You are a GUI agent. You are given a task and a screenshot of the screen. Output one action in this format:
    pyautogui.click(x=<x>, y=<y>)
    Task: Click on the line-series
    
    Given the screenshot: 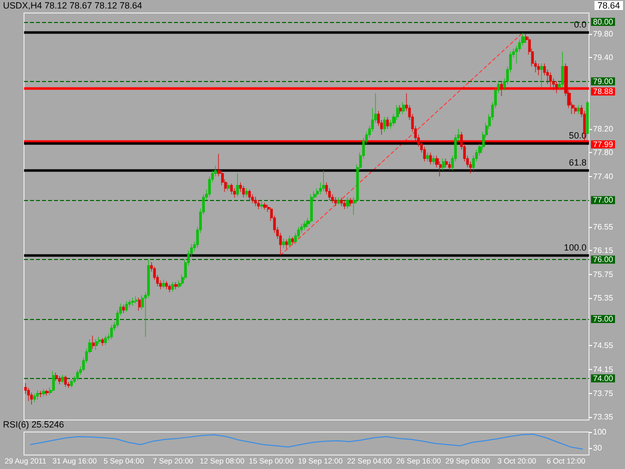 What is the action you would take?
    pyautogui.click(x=307, y=442)
    